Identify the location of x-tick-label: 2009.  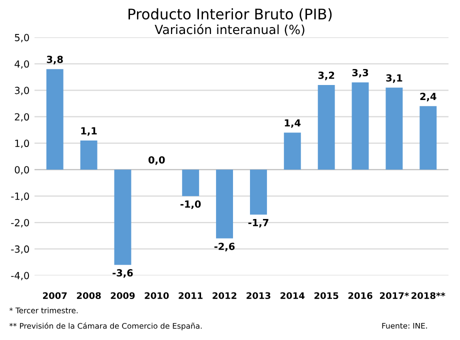
(122, 296).